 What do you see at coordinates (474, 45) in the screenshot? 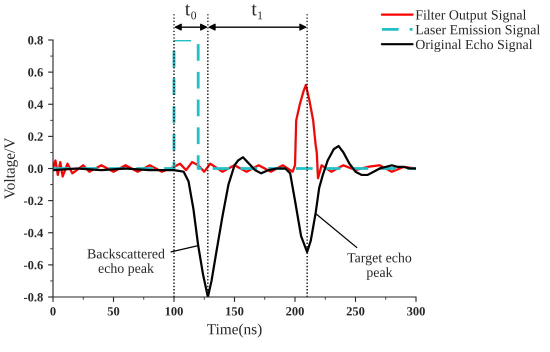
I see `legend-label: Original Echo Signal` at bounding box center [474, 45].